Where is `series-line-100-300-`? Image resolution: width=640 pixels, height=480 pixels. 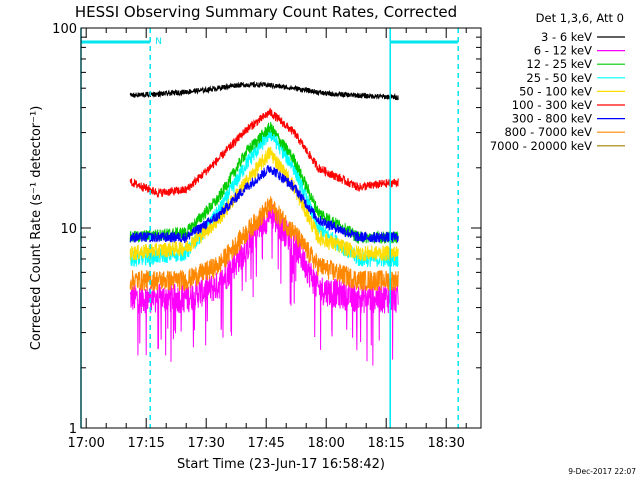 series-line-100-300- is located at coordinates (264, 153).